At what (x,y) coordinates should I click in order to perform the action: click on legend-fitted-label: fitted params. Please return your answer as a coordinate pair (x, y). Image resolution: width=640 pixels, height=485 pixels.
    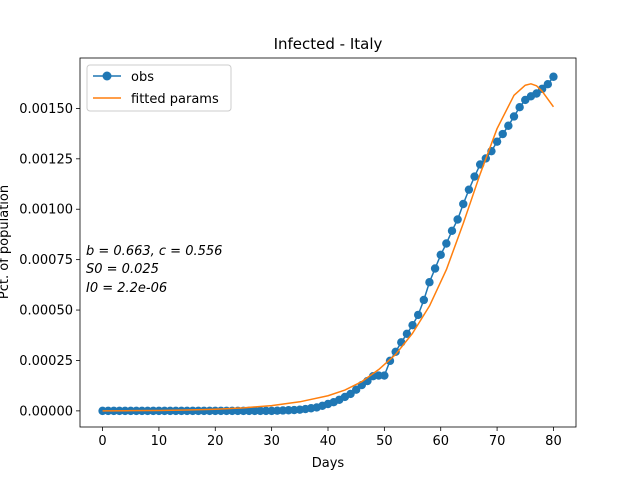
    Looking at the image, I should click on (175, 99).